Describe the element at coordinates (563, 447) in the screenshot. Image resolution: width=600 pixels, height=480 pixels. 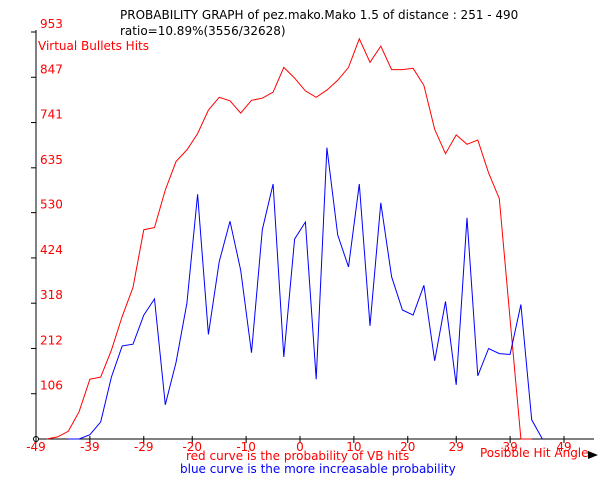
I see `x-tick-label: 49` at that location.